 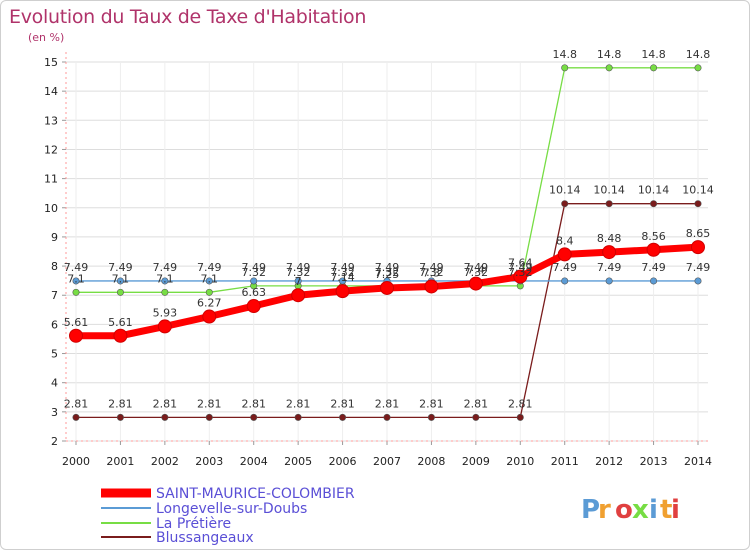 I want to click on y-tick-label: 15, so click(x=51, y=62).